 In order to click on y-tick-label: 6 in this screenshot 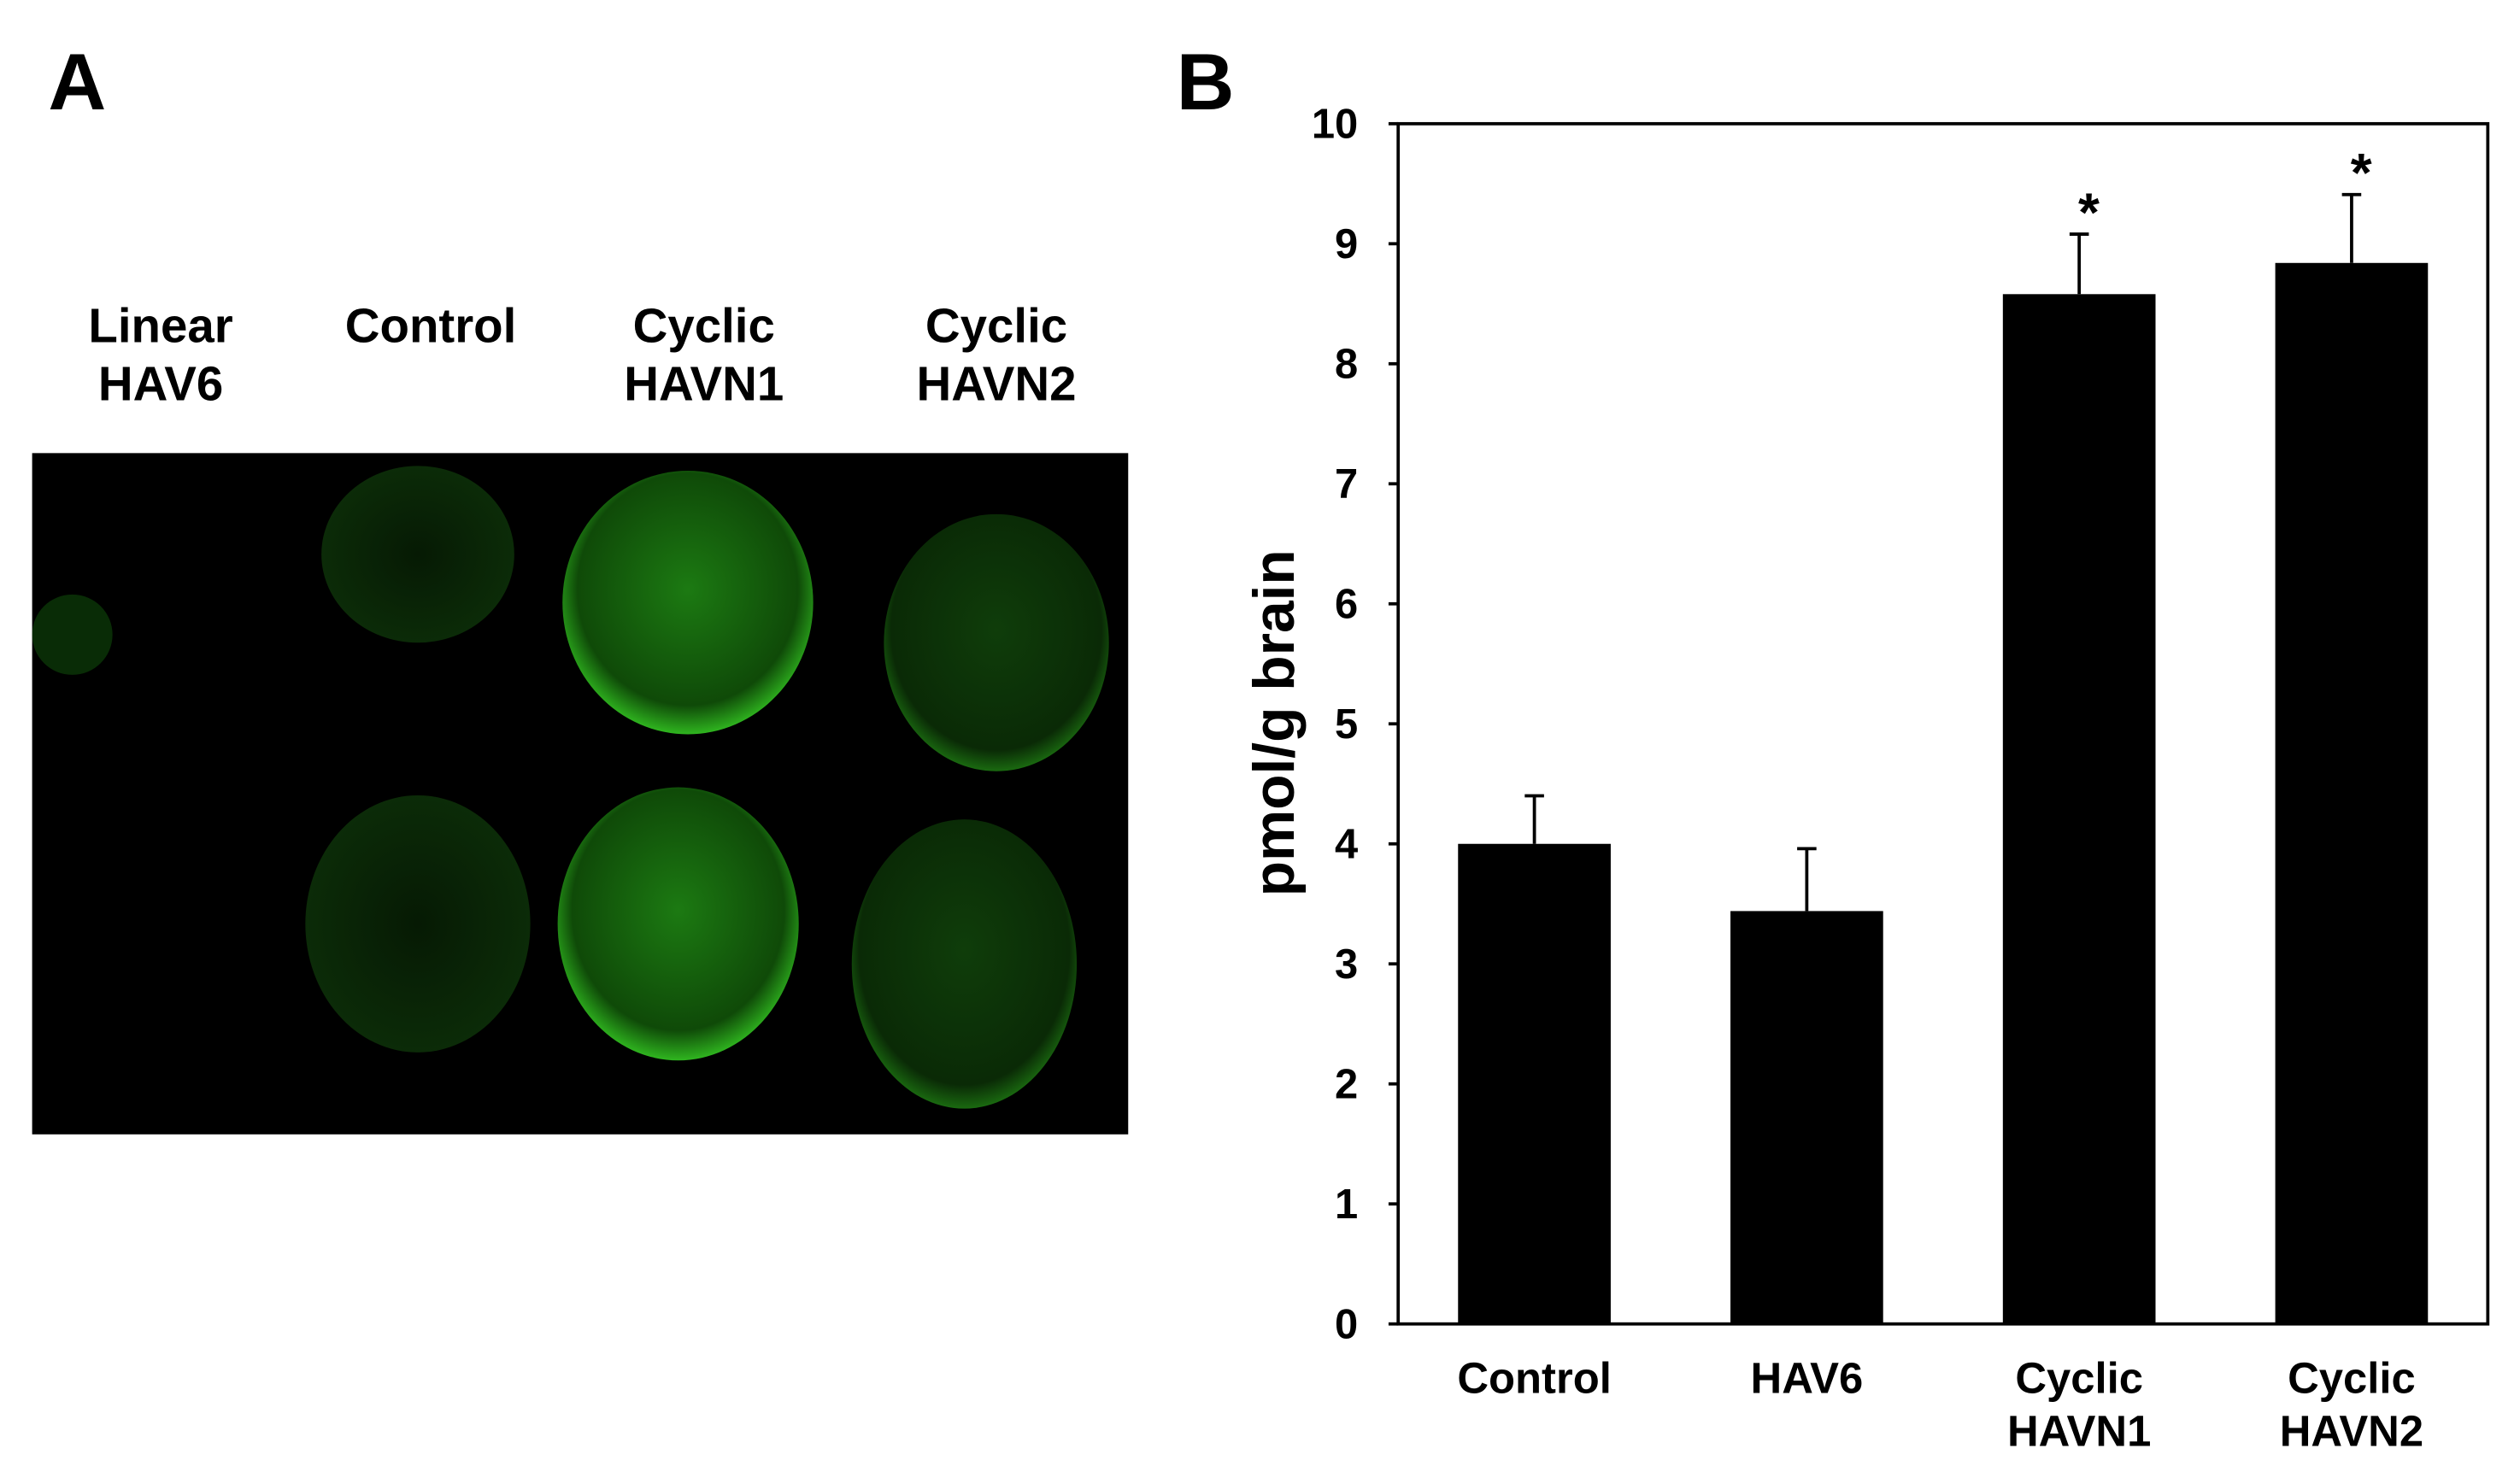, I will do `click(1346, 605)`.